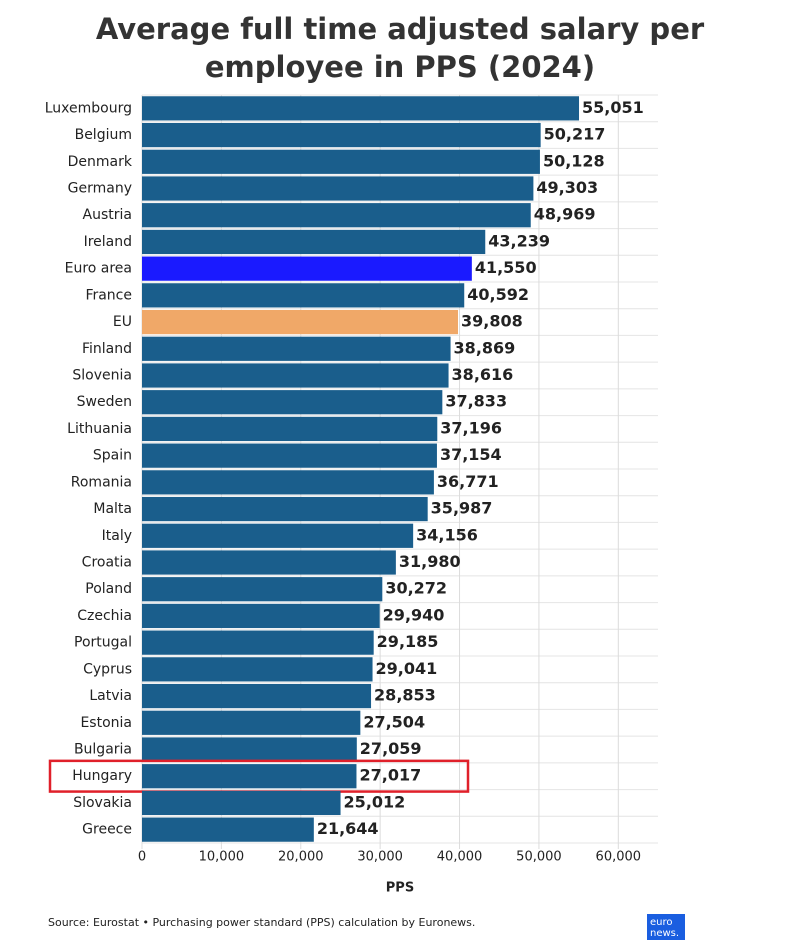 The height and width of the screenshot is (944, 800). Describe the element at coordinates (390, 775) in the screenshot. I see `value-label: 27,017` at that location.